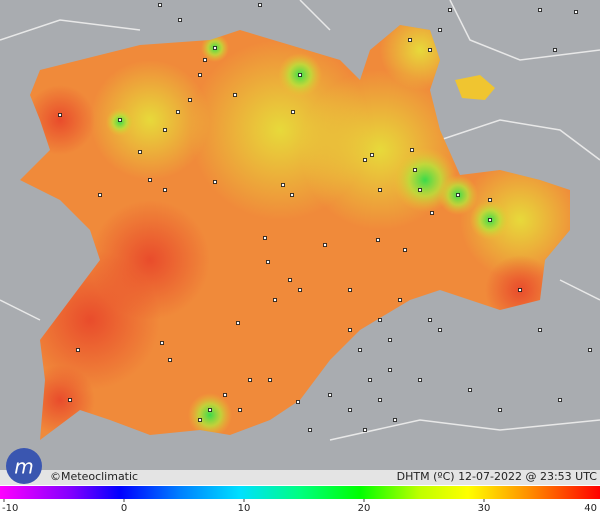 Image resolution: width=600 pixels, height=521 pixels. What do you see at coordinates (484, 508) in the screenshot?
I see `colorbar-tick-label: 30` at bounding box center [484, 508].